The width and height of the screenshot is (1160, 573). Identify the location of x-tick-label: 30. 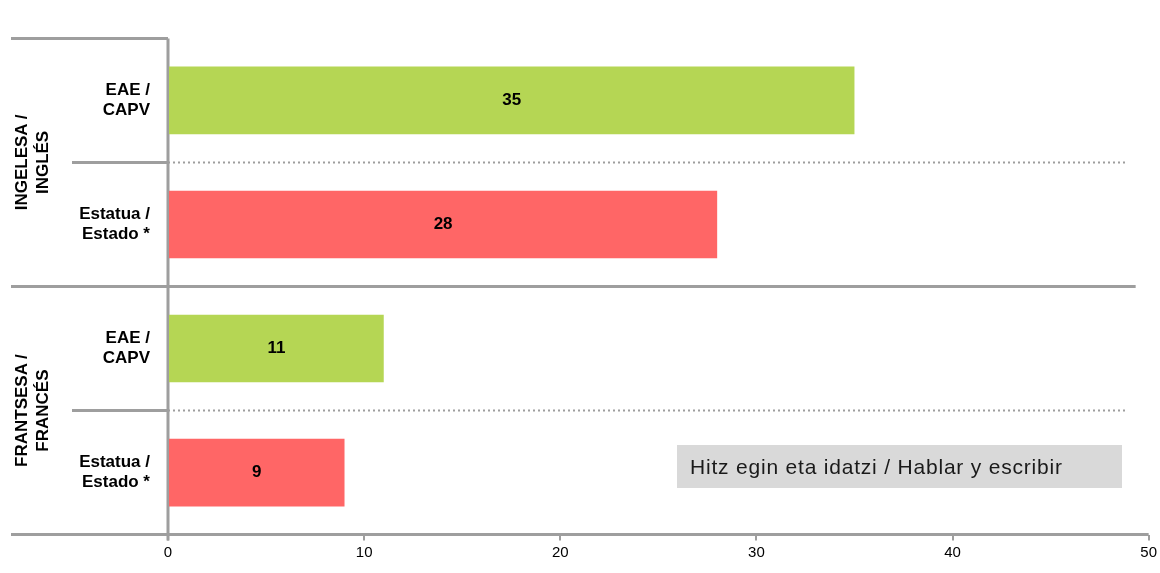
(756, 551).